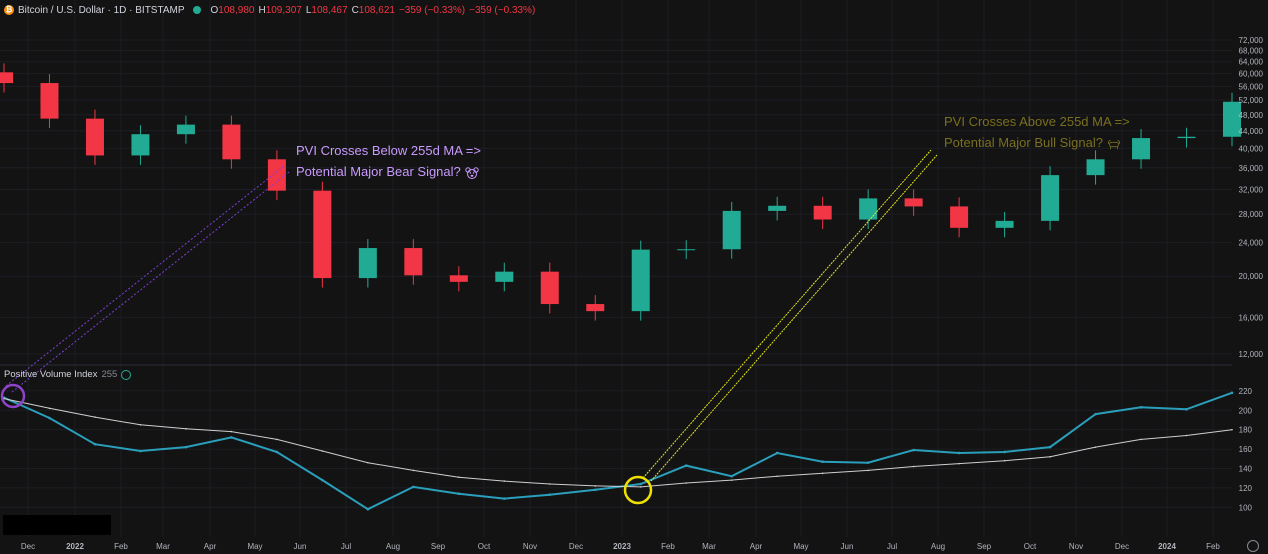  I want to click on time-tick-label: 2023, so click(622, 546).